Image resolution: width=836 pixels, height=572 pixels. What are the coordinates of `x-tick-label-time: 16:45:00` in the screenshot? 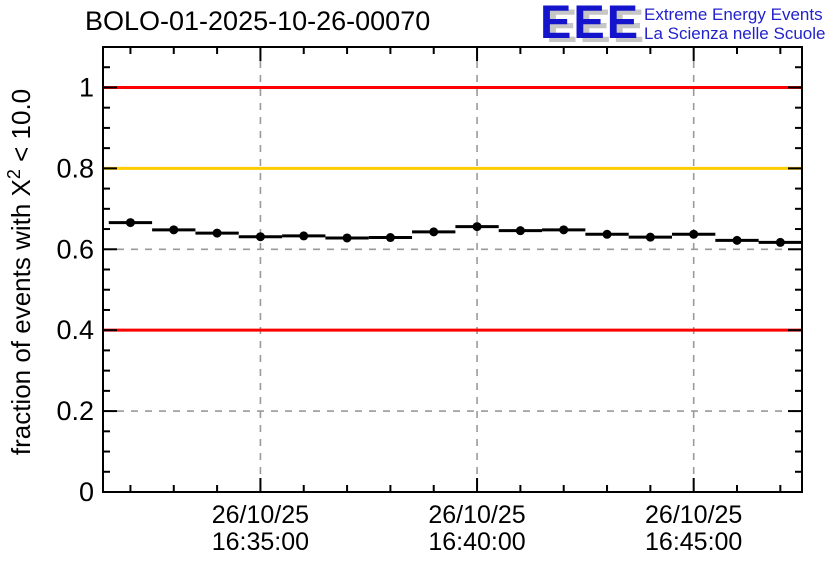 It's located at (693, 542).